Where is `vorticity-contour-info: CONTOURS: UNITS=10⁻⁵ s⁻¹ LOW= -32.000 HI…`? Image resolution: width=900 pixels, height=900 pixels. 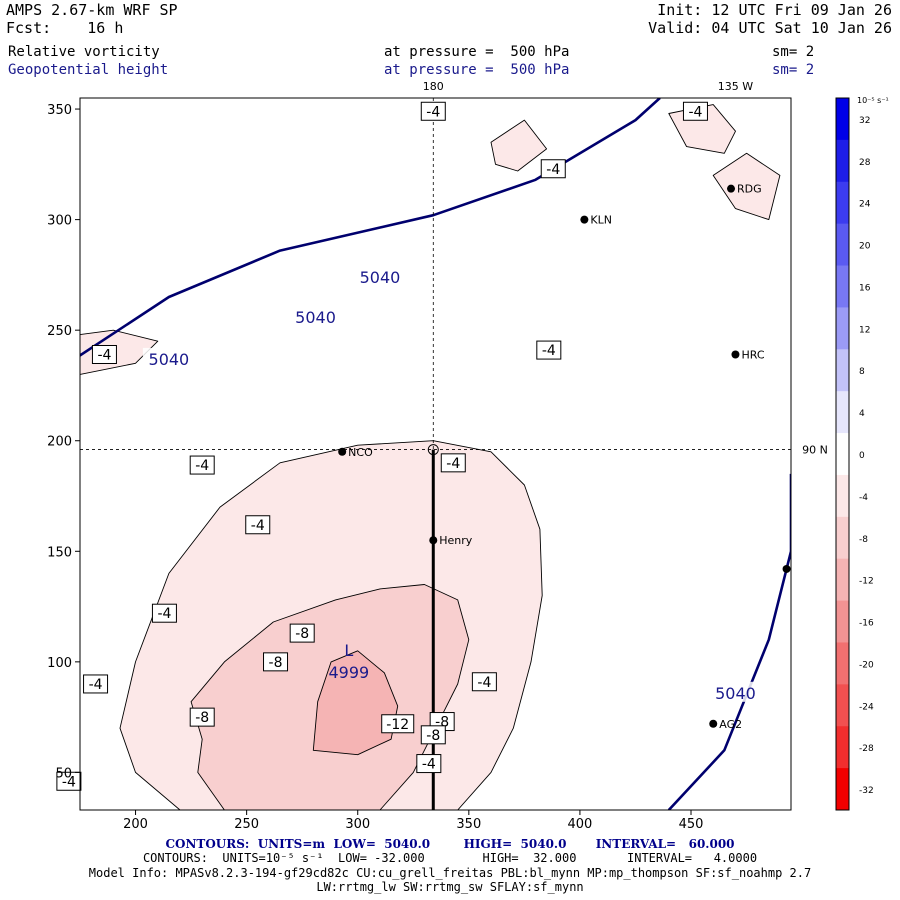 vorticity-contour-info: CONTOURS: UNITS=10⁻⁵ s⁻¹ LOW= -32.000 HI… is located at coordinates (450, 858).